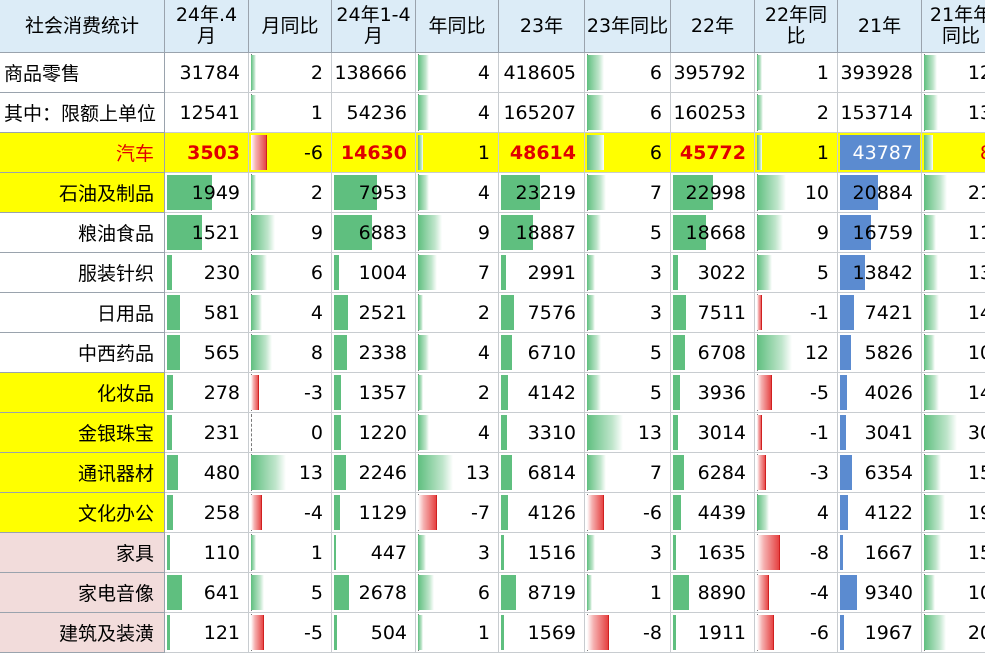  What do you see at coordinates (374, 553) in the screenshot?
I see `table-cell: 447` at bounding box center [374, 553].